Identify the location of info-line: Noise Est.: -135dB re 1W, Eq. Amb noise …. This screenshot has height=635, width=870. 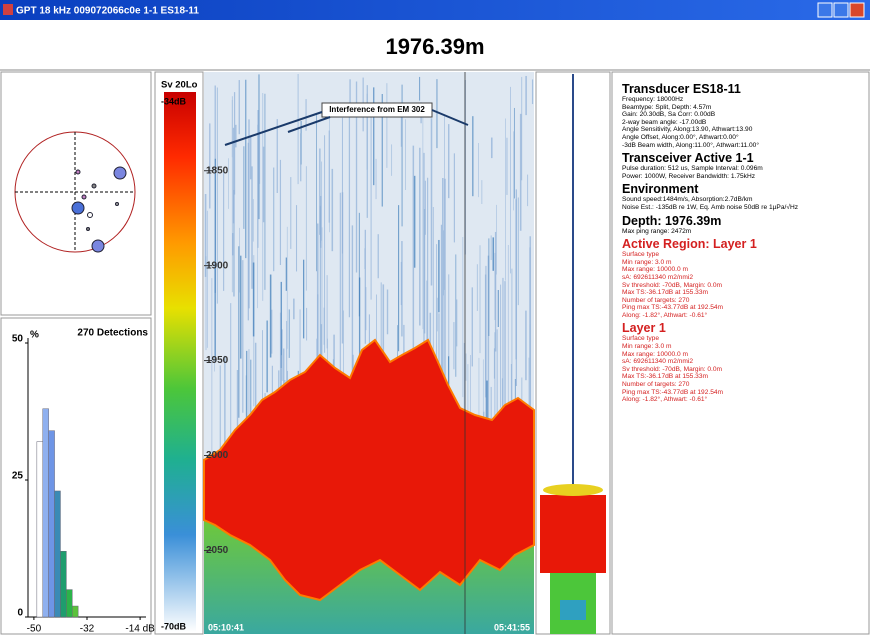
(710, 207).